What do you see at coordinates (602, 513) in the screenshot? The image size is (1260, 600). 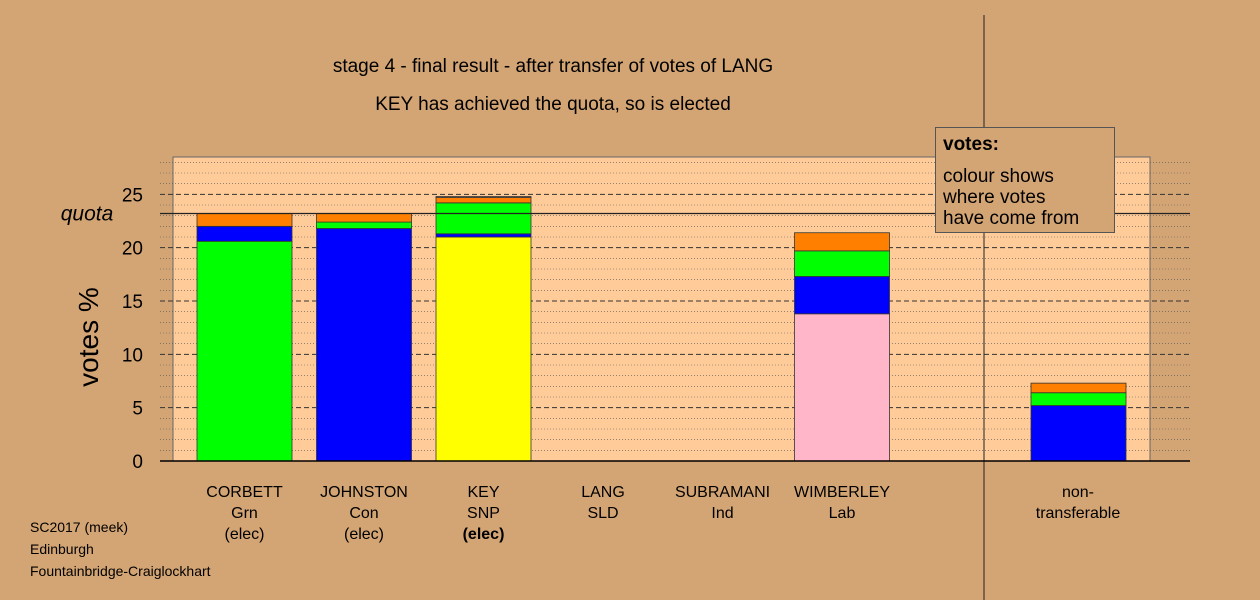 I see `candidate-party-lang: SLD` at bounding box center [602, 513].